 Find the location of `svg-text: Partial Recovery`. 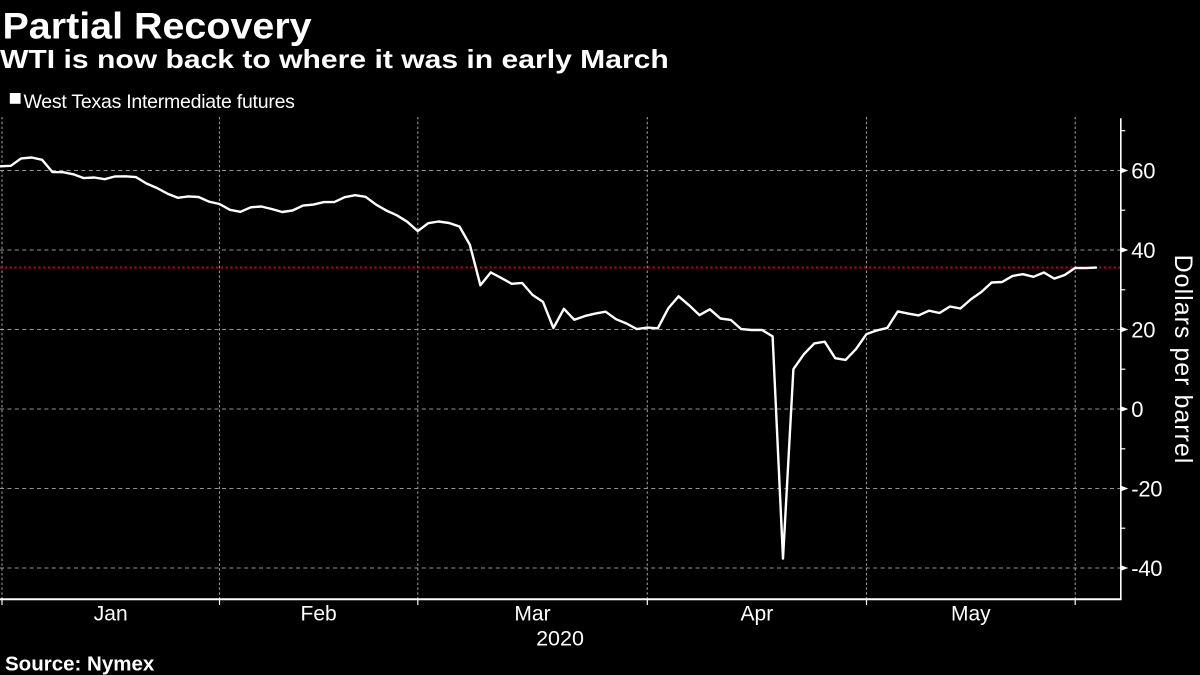

svg-text: Partial Recovery is located at coordinates (158, 26).